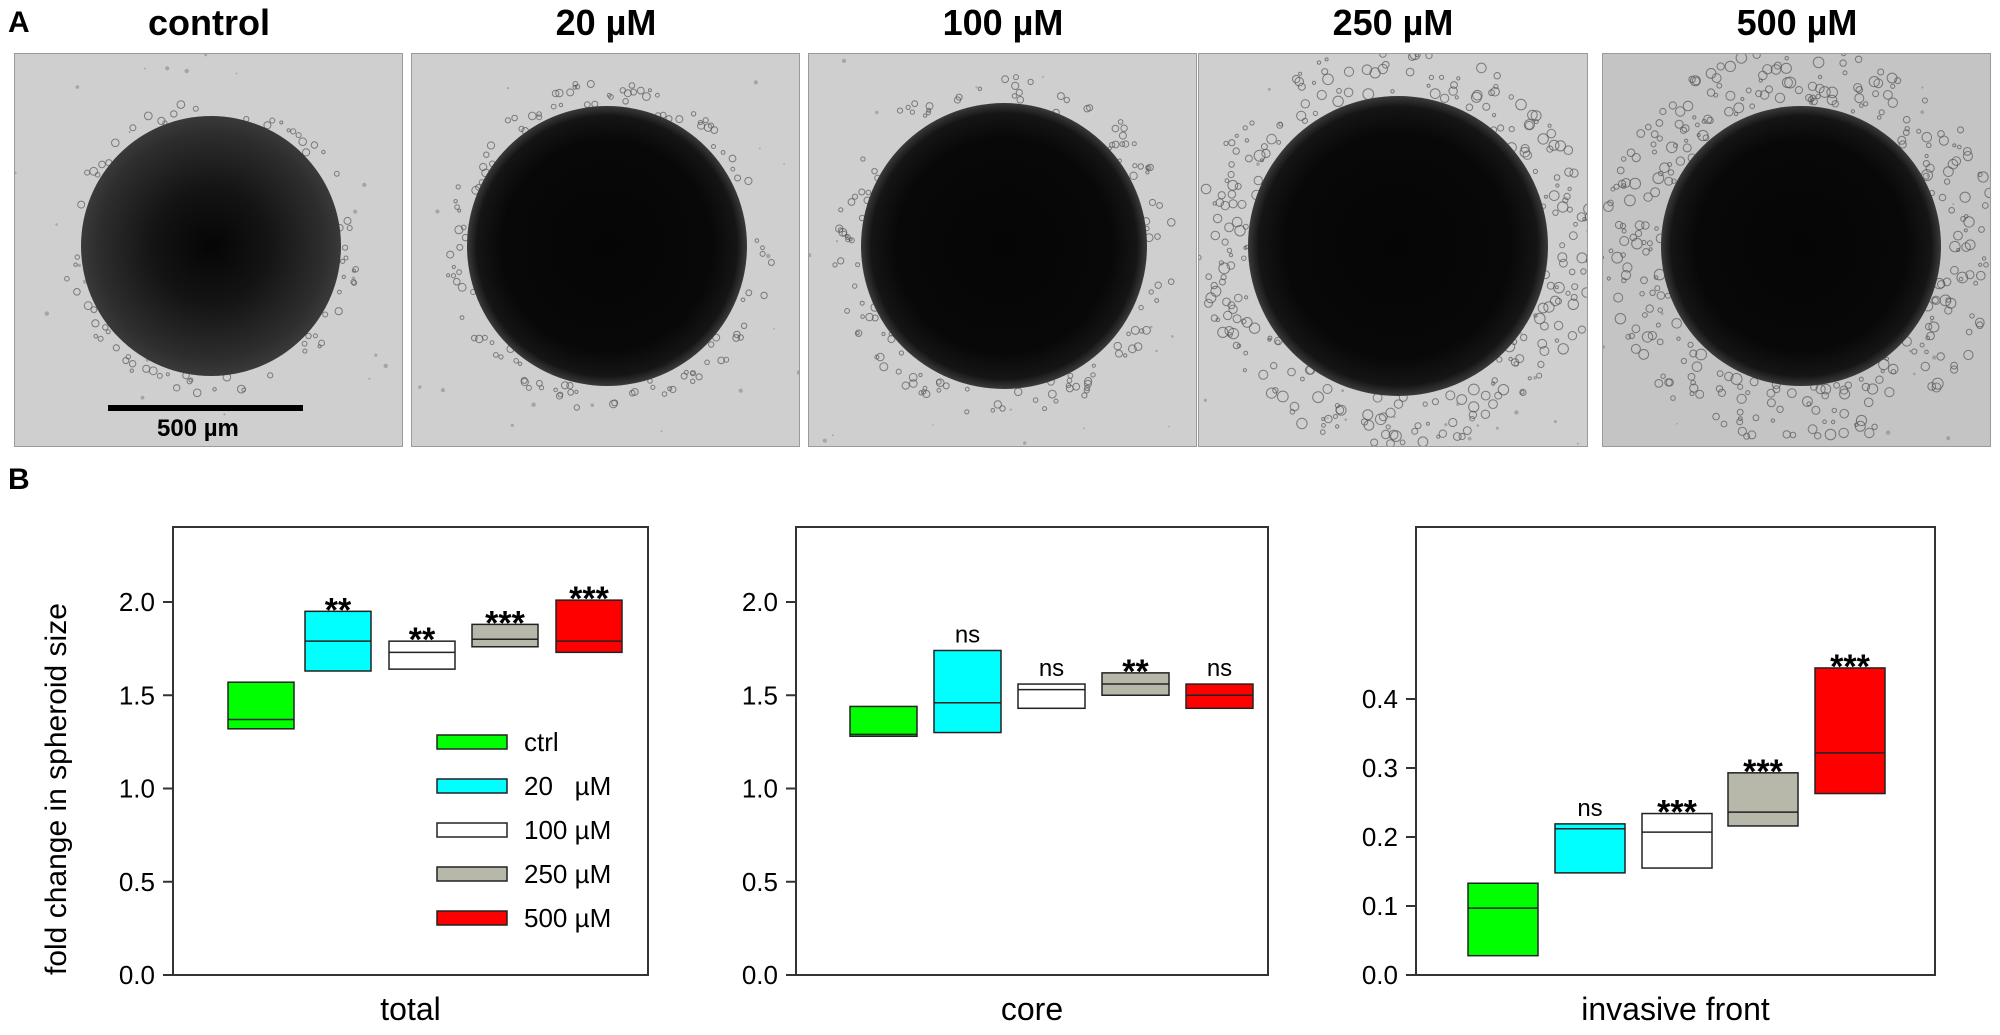  I want to click on legend-label: 20 µM, so click(567, 786).